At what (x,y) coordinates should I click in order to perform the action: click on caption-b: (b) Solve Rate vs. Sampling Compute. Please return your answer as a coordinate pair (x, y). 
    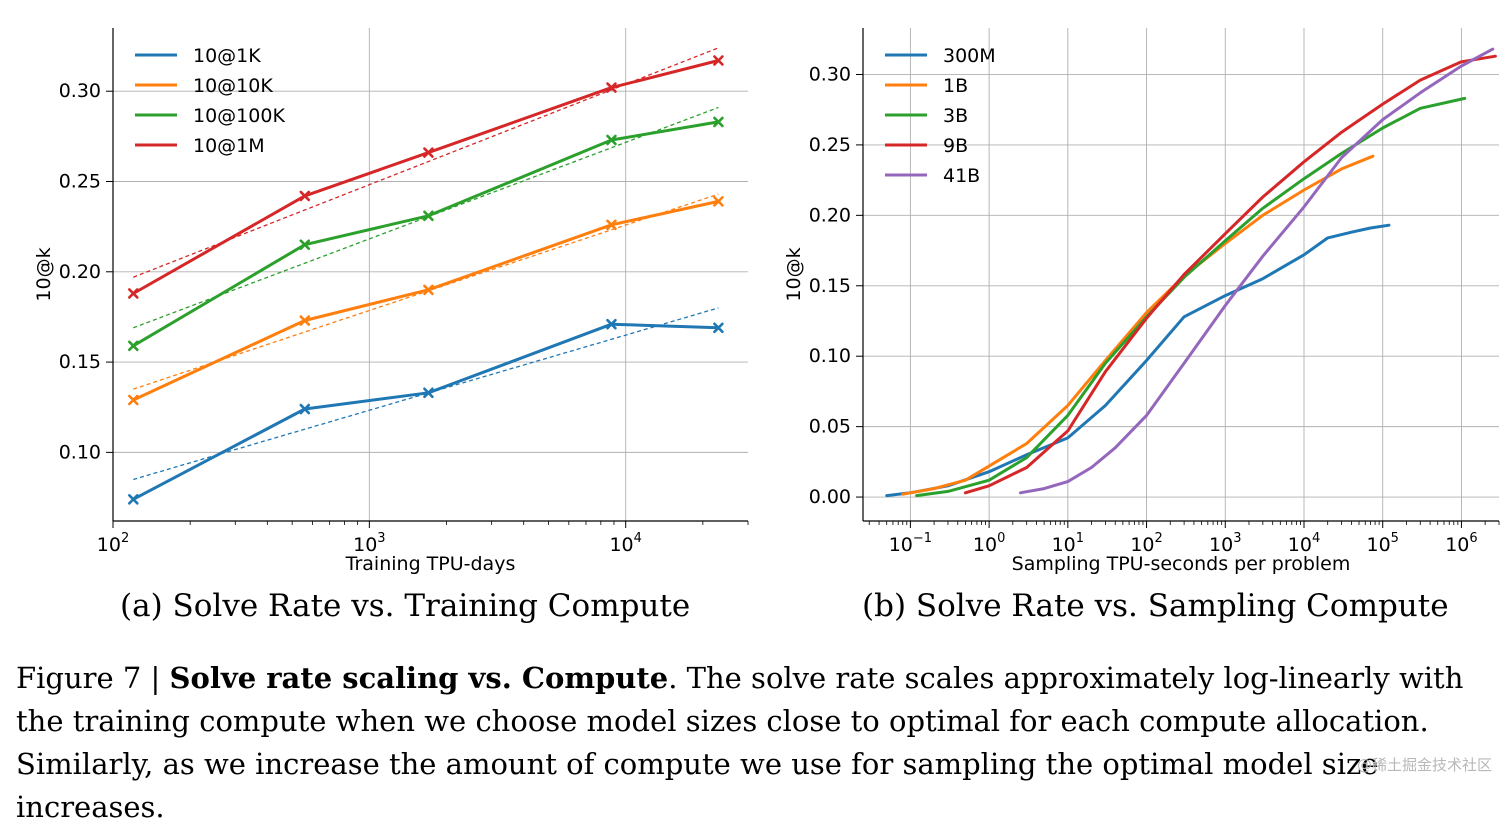
    Looking at the image, I should click on (1155, 606).